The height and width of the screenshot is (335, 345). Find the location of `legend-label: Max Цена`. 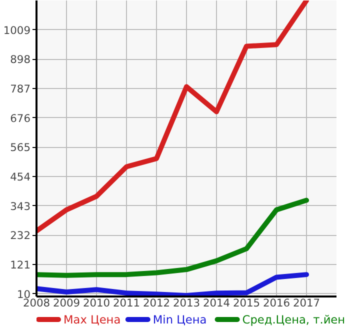

legend-label: Max Цена is located at coordinates (92, 319).